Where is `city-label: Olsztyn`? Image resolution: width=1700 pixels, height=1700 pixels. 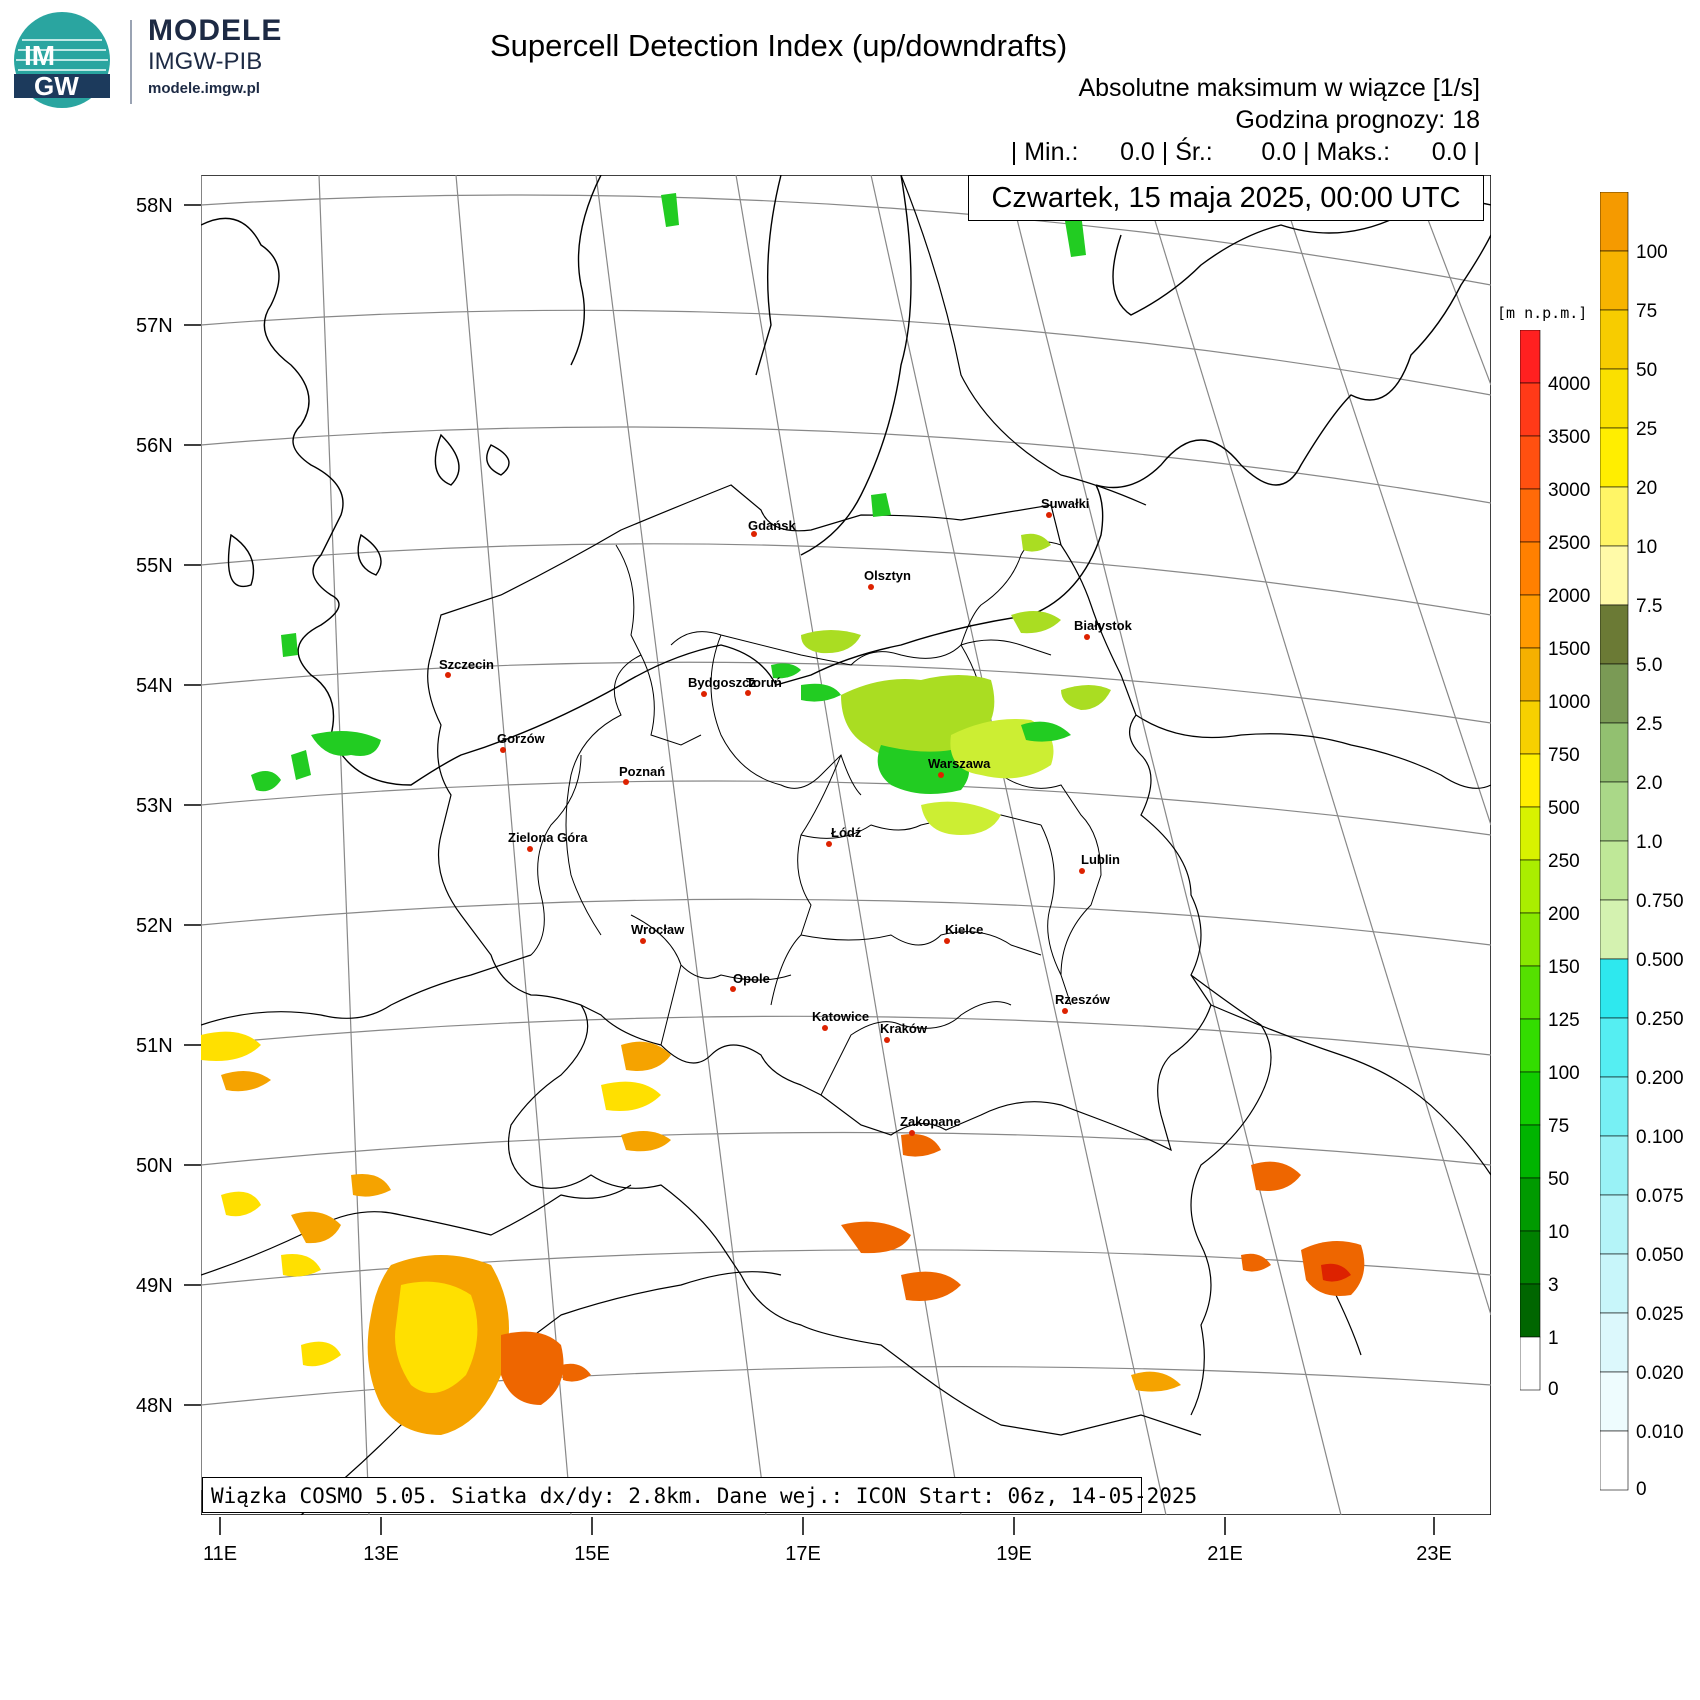
city-label: Olsztyn is located at coordinates (887, 575).